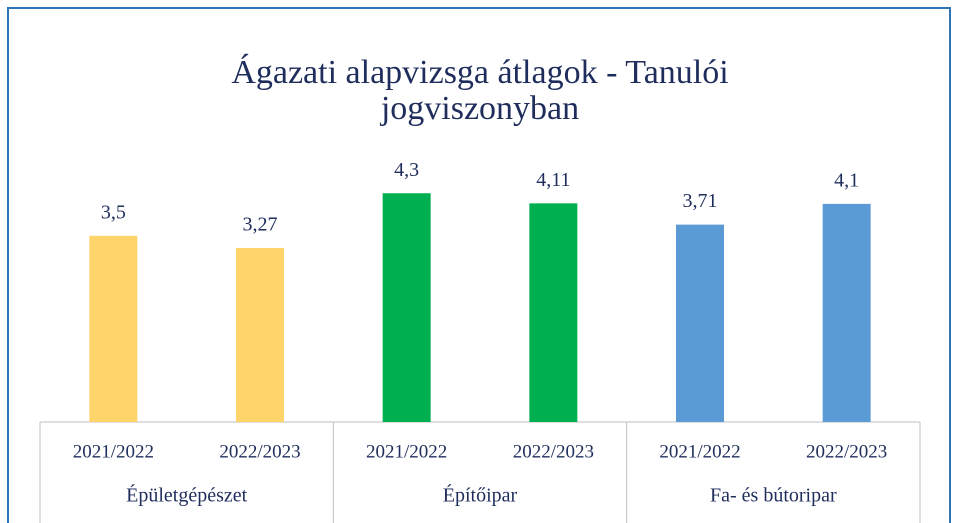 This screenshot has width=958, height=523. Describe the element at coordinates (553, 180) in the screenshot. I see `value-label: 4,11` at that location.